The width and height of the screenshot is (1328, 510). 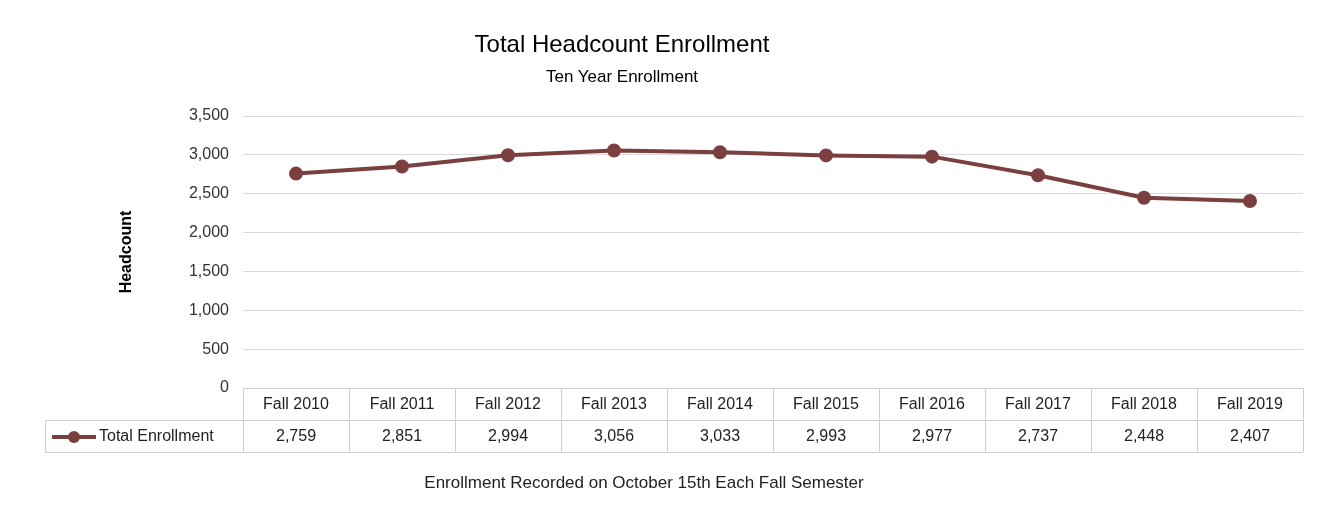 What do you see at coordinates (225, 387) in the screenshot?
I see `y-tick-label: 0` at bounding box center [225, 387].